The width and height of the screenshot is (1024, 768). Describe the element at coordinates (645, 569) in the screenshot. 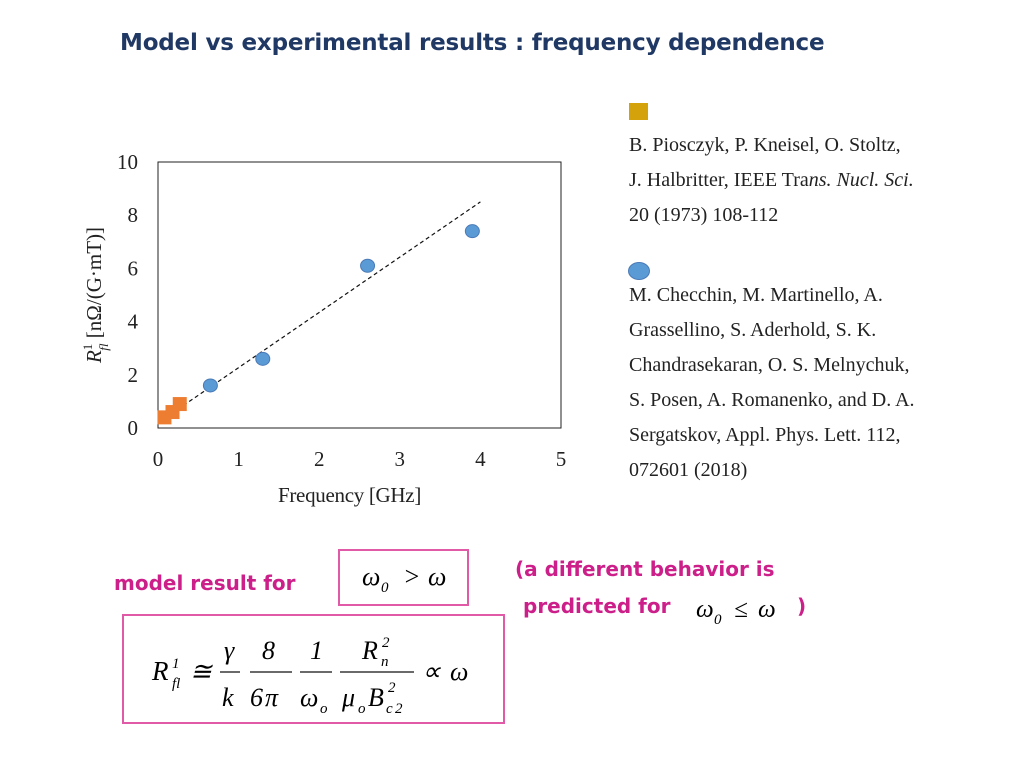

I see `note-line-1: (a different behavior is` at that location.